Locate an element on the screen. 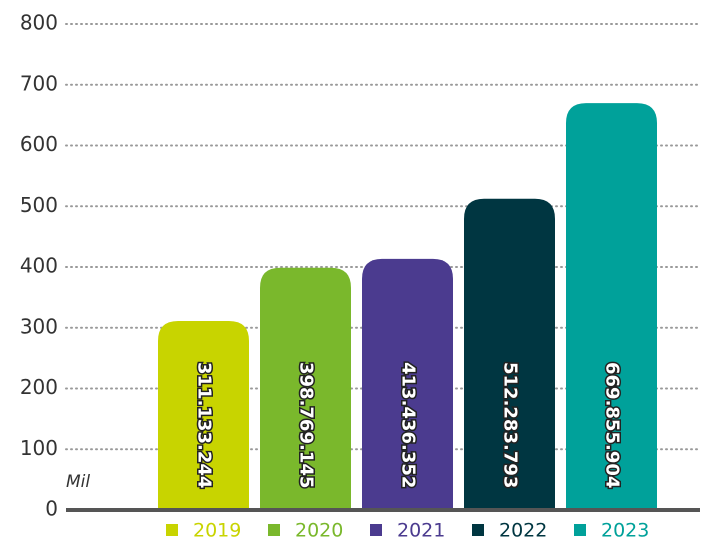  value-label: 669.855.904 is located at coordinates (612, 425).